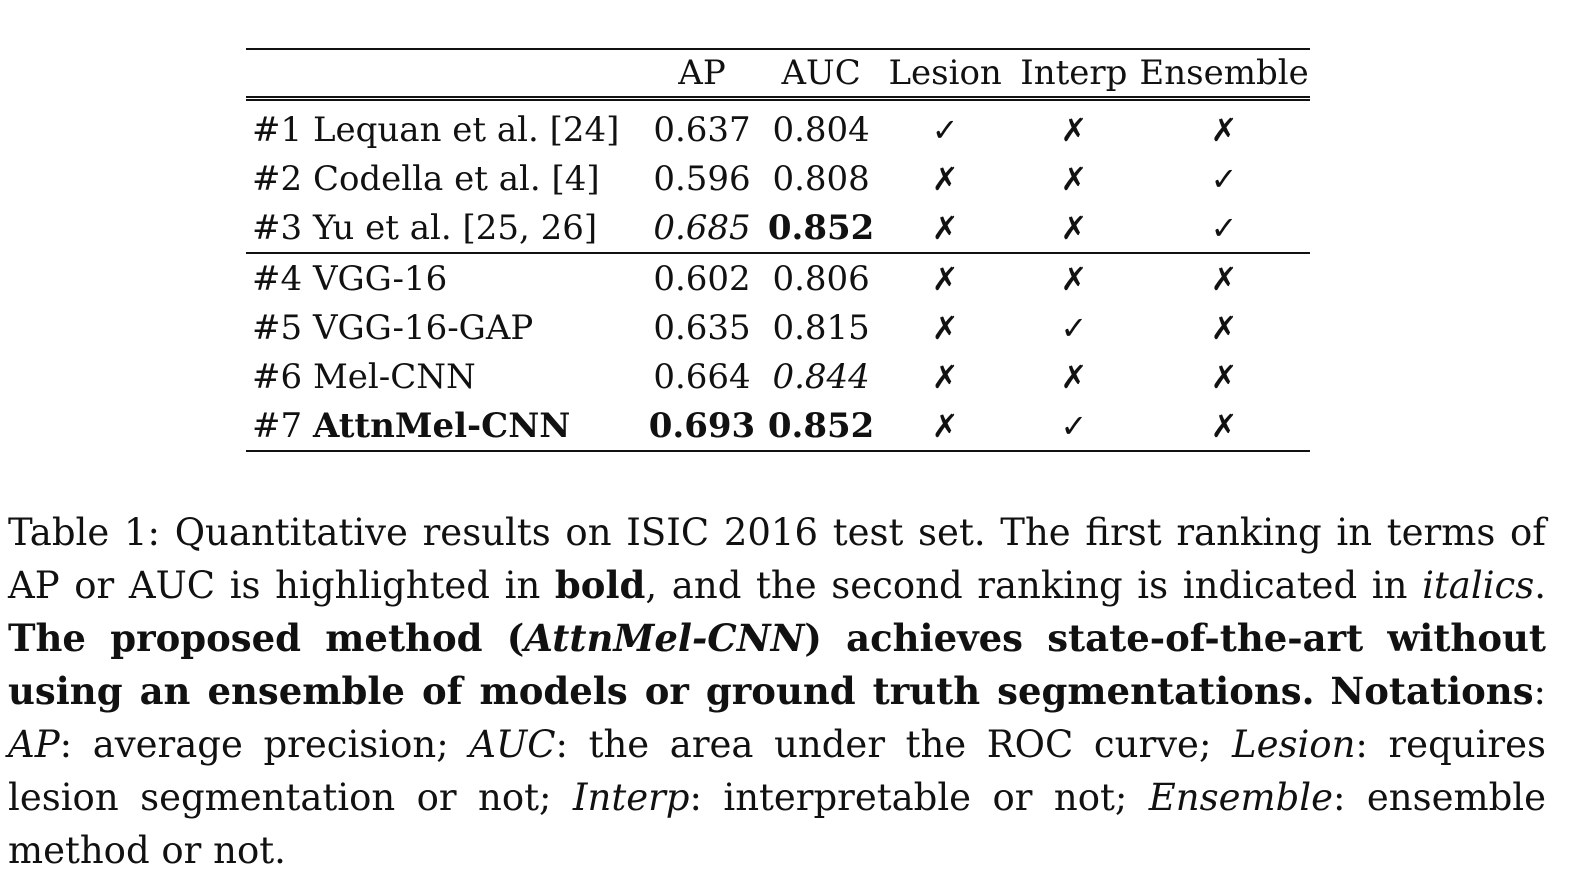 This screenshot has width=1576, height=894. I want to click on row-ap: 0.685, so click(702, 227).